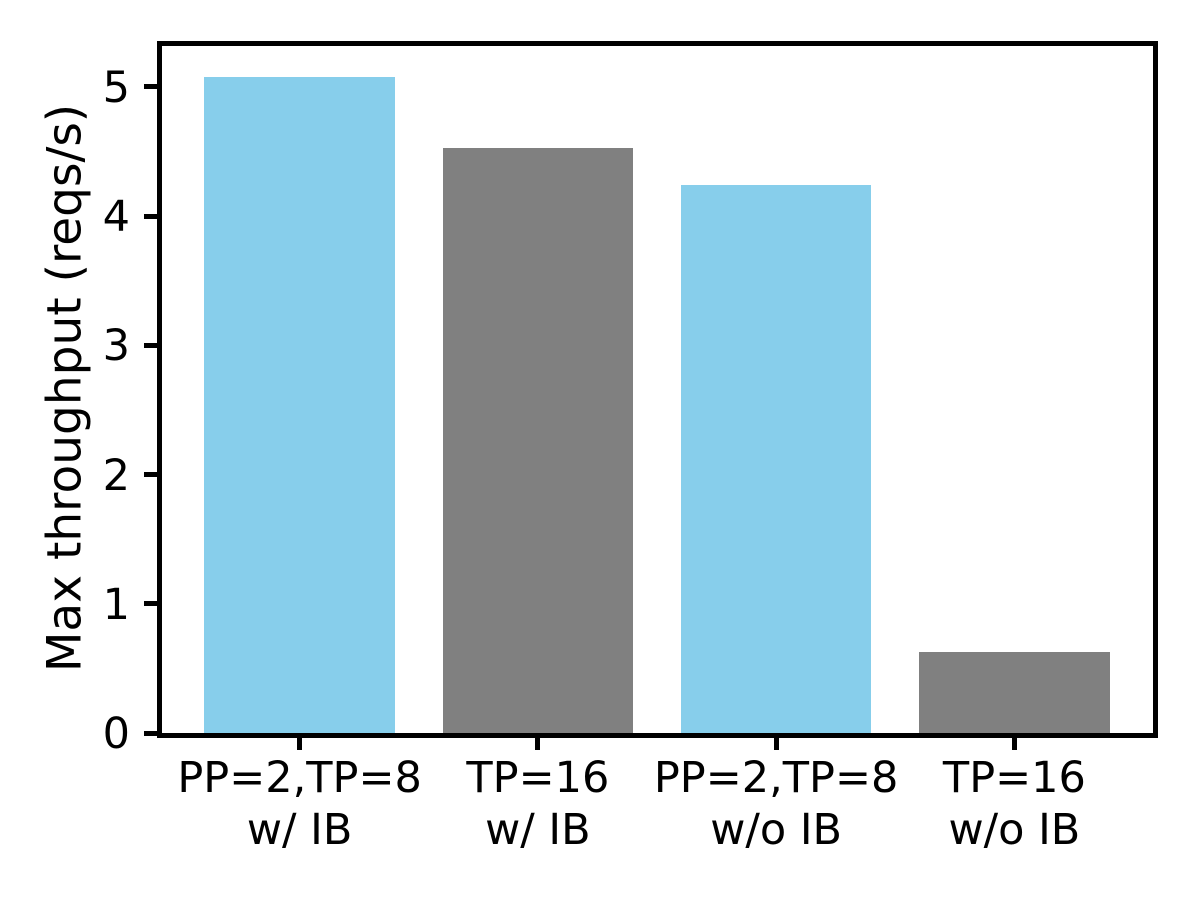 This screenshot has width=1200, height=900. I want to click on spine-right, so click(1155, 389).